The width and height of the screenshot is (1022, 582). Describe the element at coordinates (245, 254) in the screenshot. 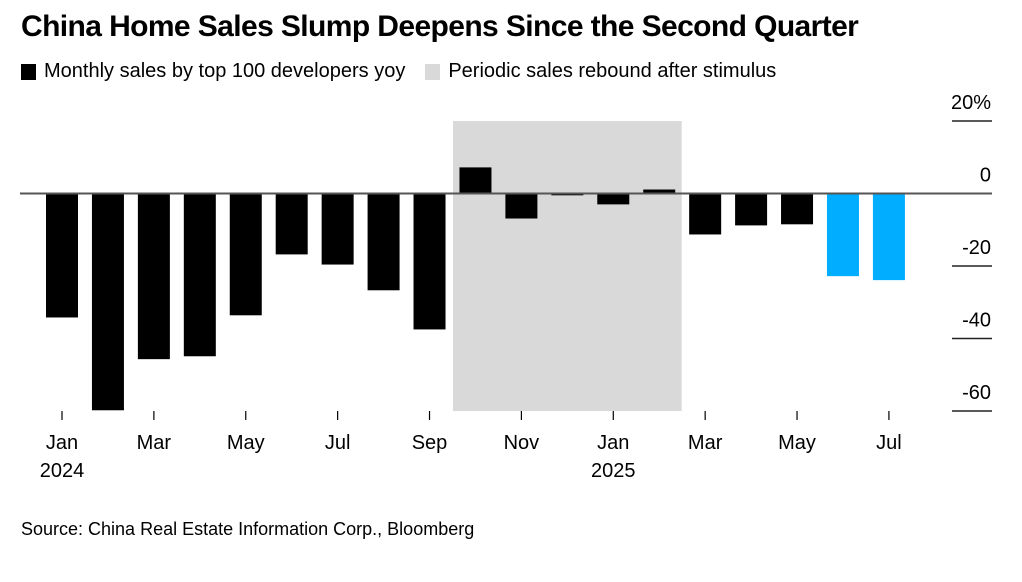

I see `bar-may-2024` at that location.